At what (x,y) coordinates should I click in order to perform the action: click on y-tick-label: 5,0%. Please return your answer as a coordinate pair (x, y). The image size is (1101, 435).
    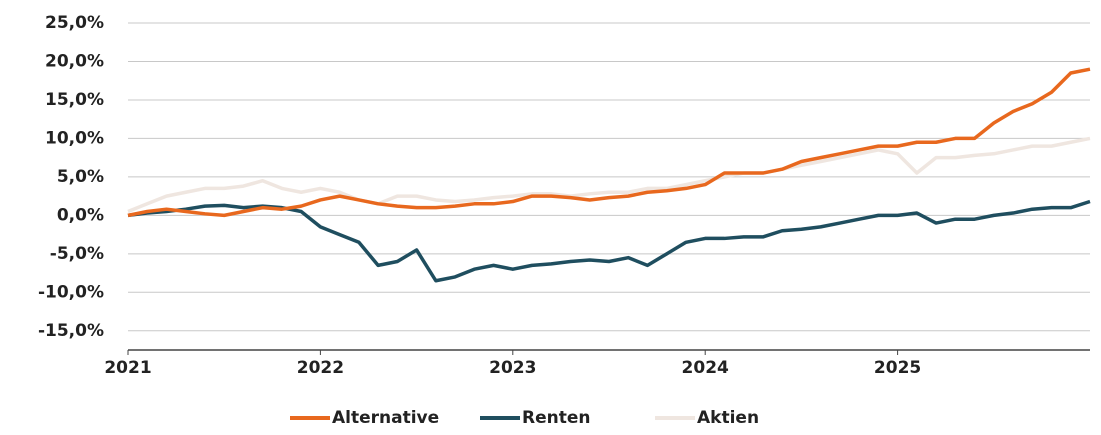
    Looking at the image, I should click on (80, 177).